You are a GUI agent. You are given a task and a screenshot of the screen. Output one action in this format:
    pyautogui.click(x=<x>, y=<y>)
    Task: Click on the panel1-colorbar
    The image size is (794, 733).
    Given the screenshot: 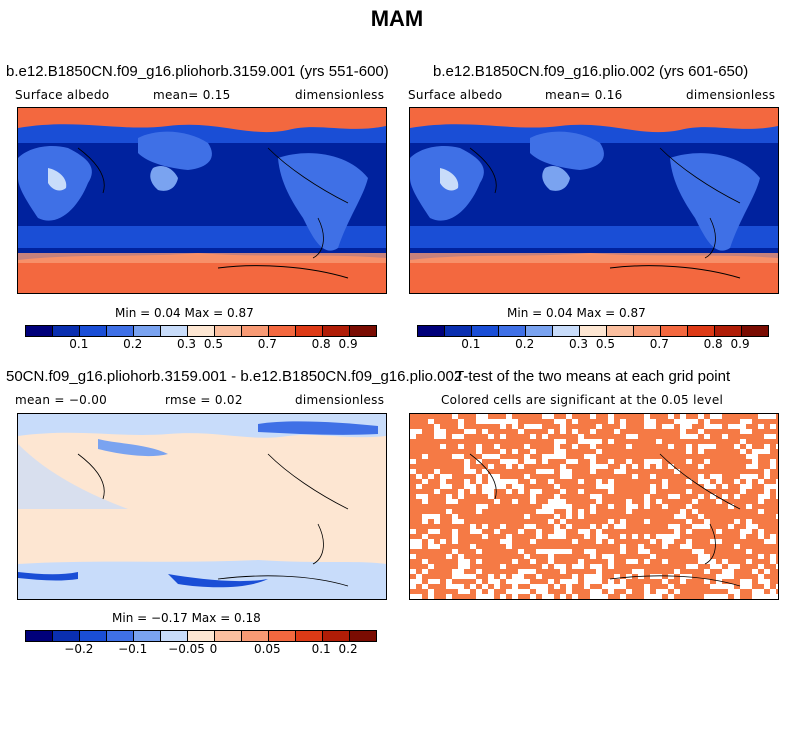 What is the action you would take?
    pyautogui.click(x=201, y=331)
    